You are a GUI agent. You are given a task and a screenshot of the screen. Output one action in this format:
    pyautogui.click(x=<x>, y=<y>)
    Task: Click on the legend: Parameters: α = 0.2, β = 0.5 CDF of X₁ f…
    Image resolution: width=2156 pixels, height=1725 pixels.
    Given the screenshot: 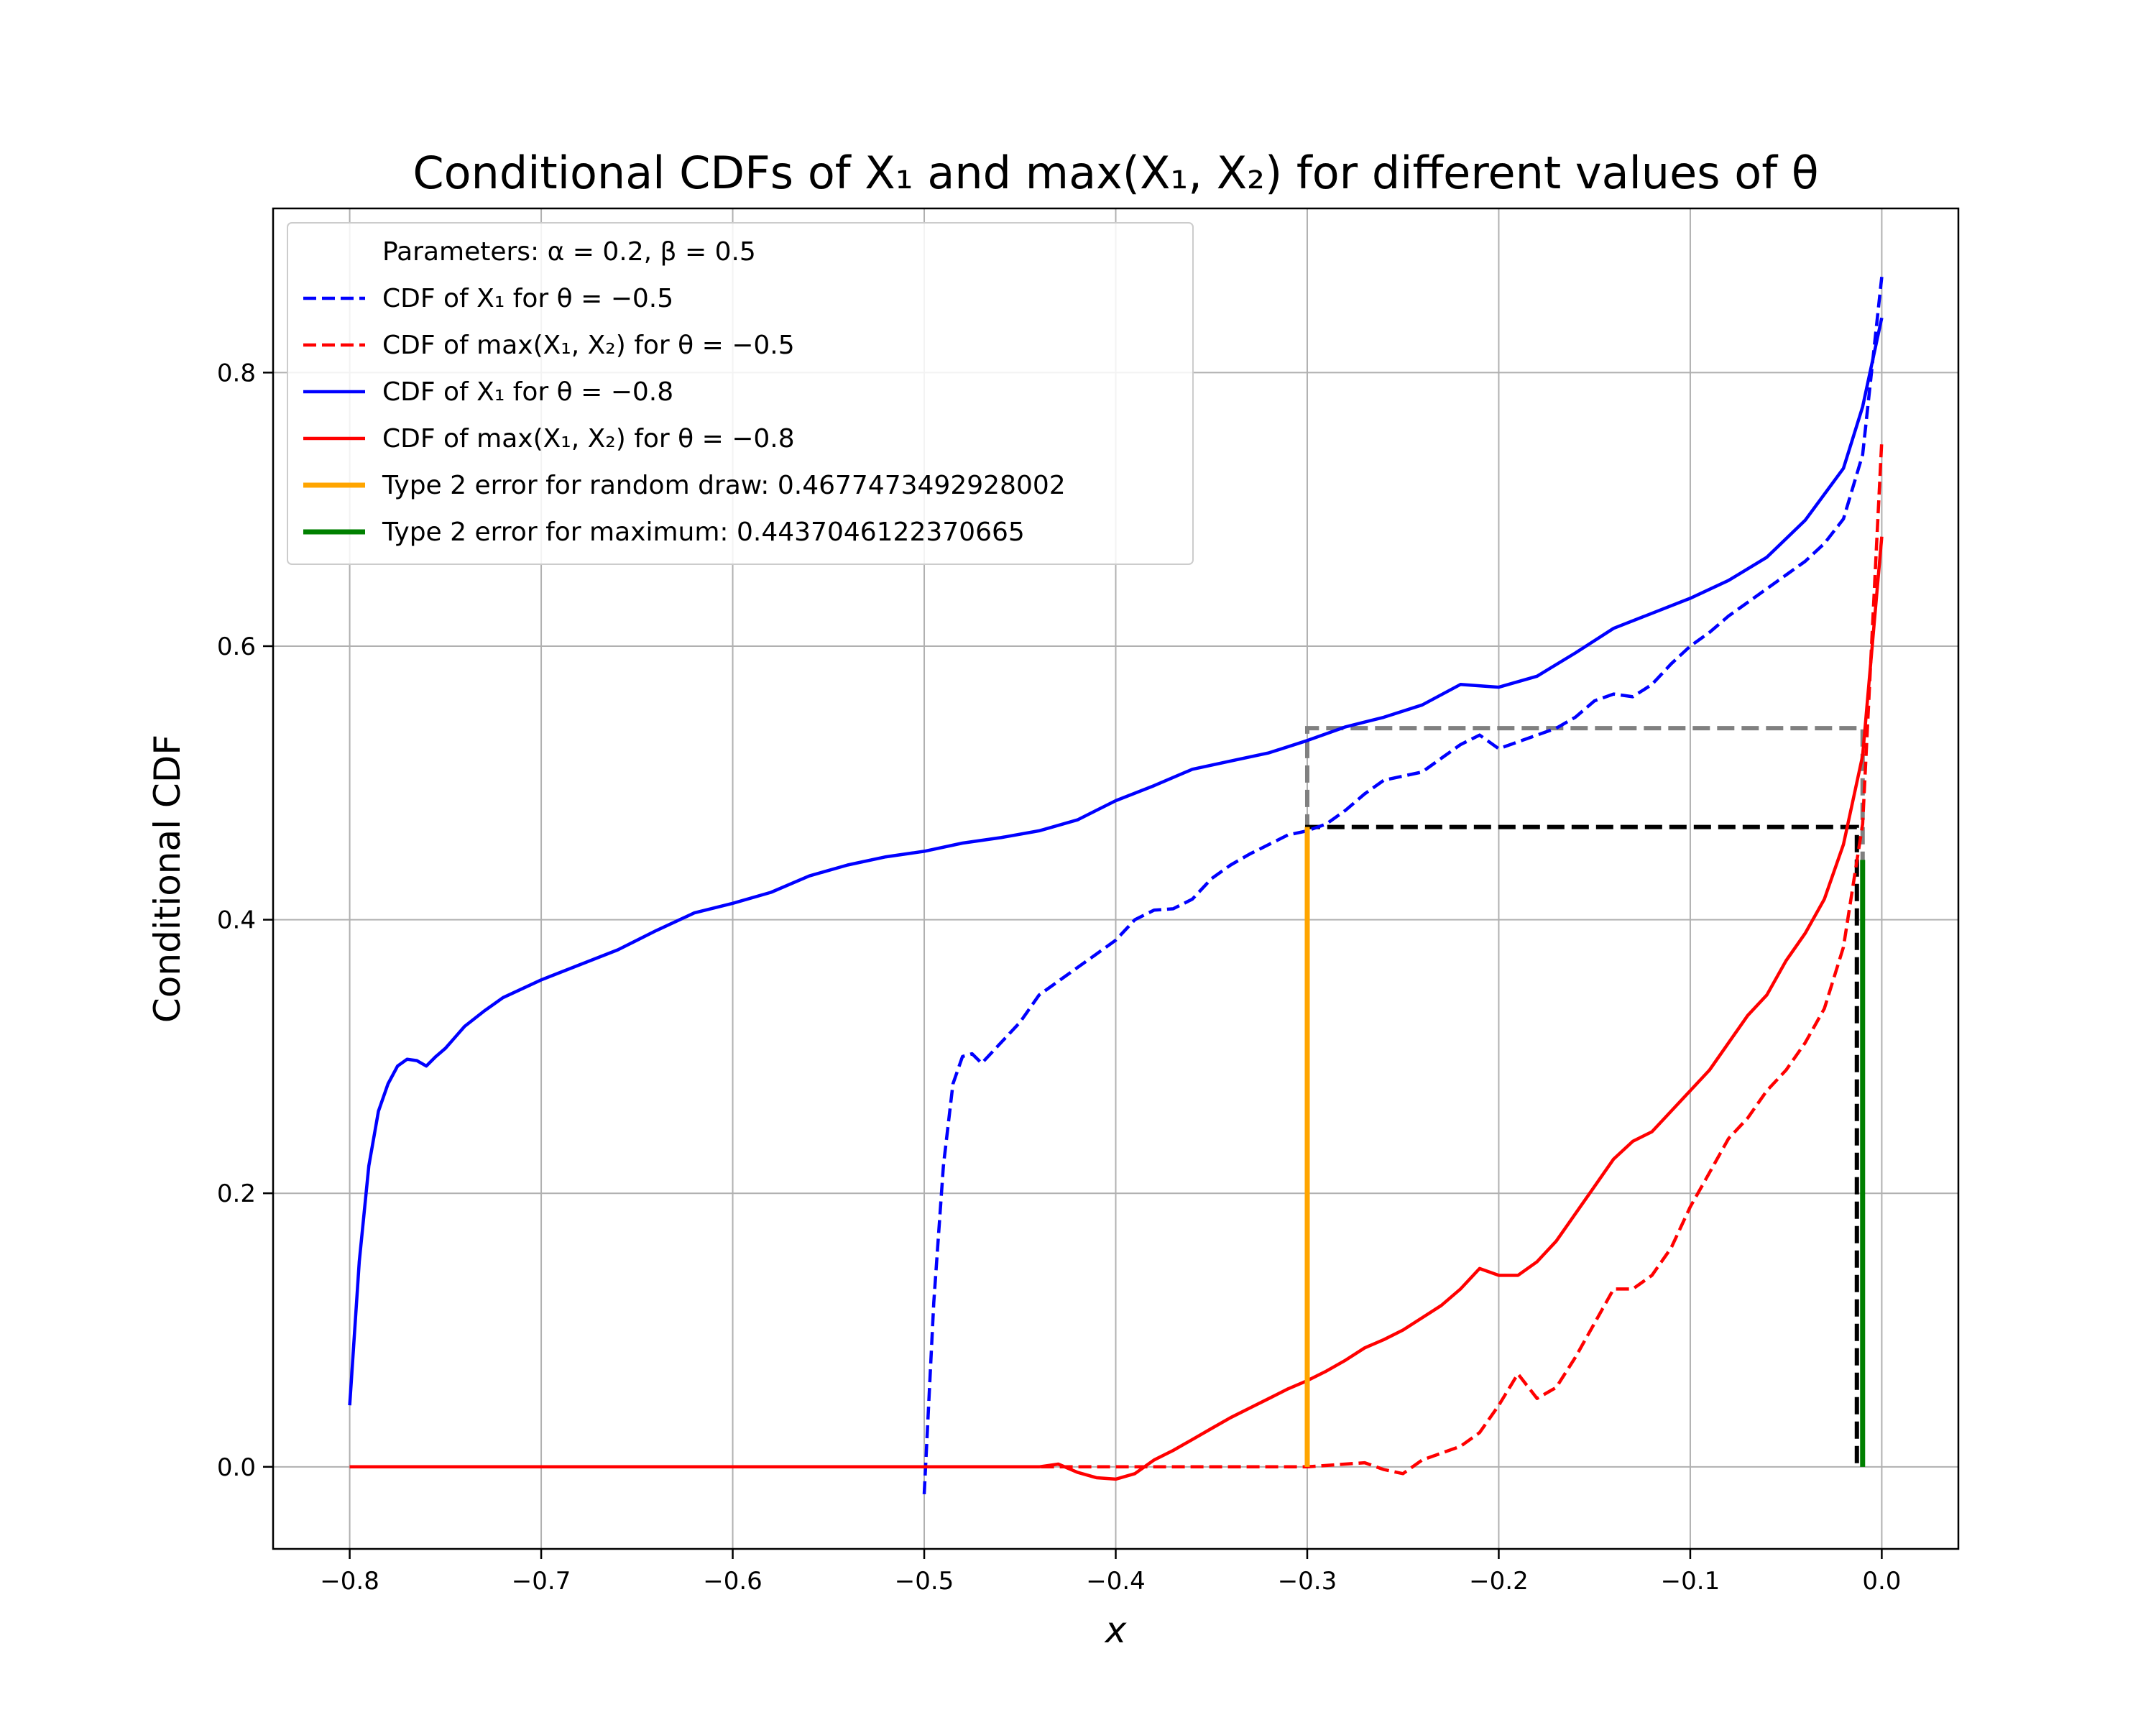 What is the action you would take?
    pyautogui.click(x=741, y=393)
    